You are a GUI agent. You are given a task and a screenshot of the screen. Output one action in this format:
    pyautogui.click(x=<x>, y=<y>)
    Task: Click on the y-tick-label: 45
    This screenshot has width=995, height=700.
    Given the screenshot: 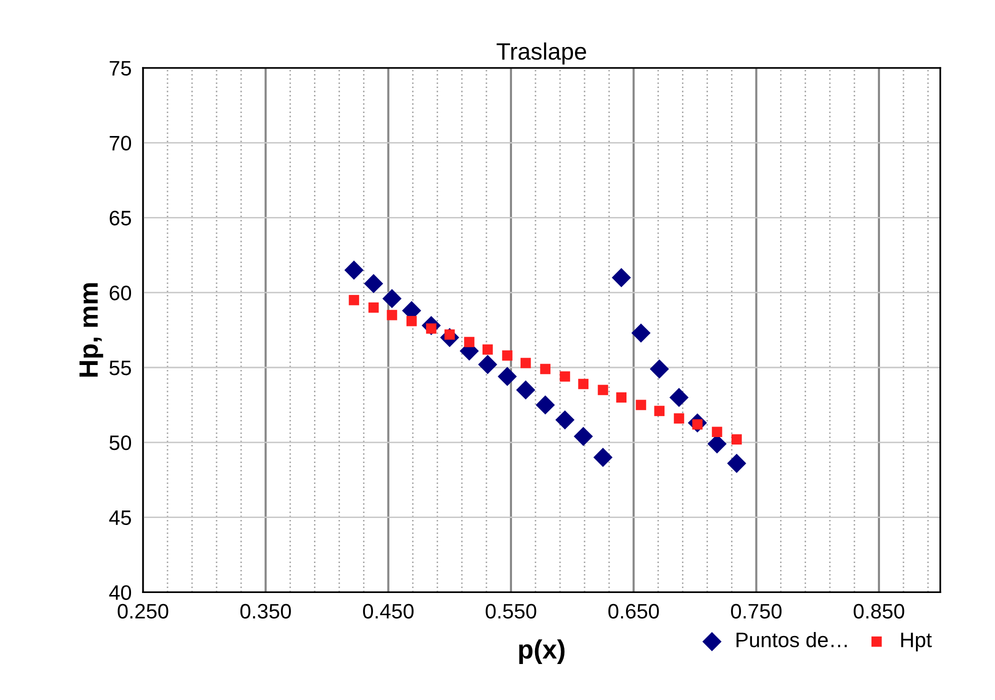 What is the action you would take?
    pyautogui.click(x=120, y=518)
    